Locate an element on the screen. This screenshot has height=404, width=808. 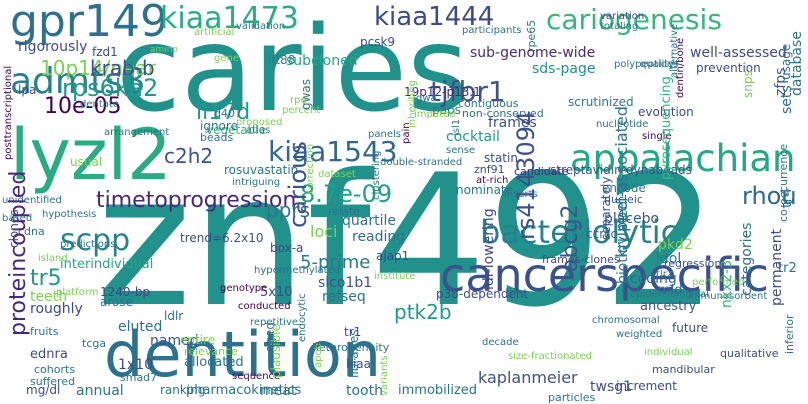
cloud-word: kiaa is located at coordinates (358, 364).